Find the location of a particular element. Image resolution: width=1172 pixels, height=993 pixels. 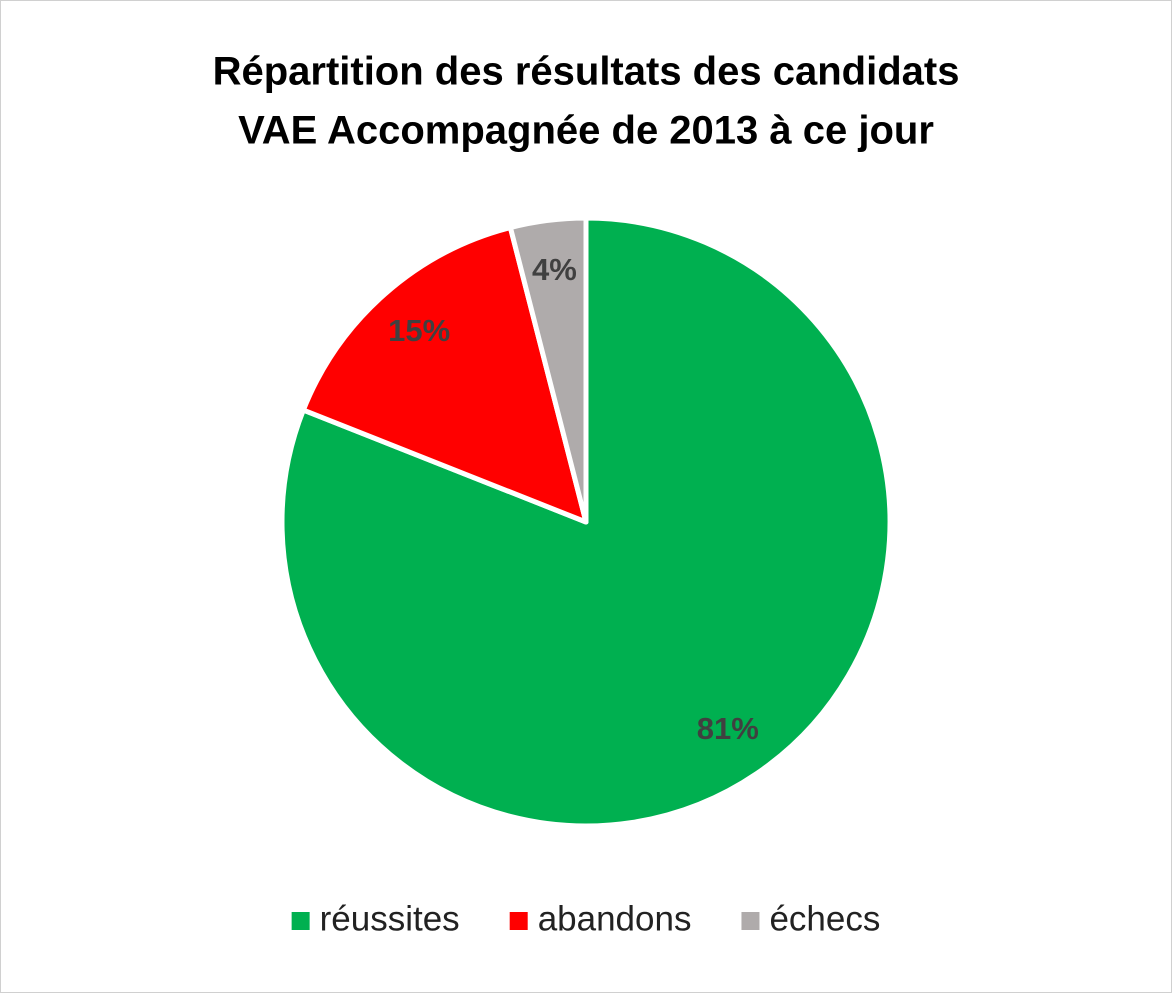

chart-title: VAE Accompagnée de 2013 à ce jour is located at coordinates (586, 131).